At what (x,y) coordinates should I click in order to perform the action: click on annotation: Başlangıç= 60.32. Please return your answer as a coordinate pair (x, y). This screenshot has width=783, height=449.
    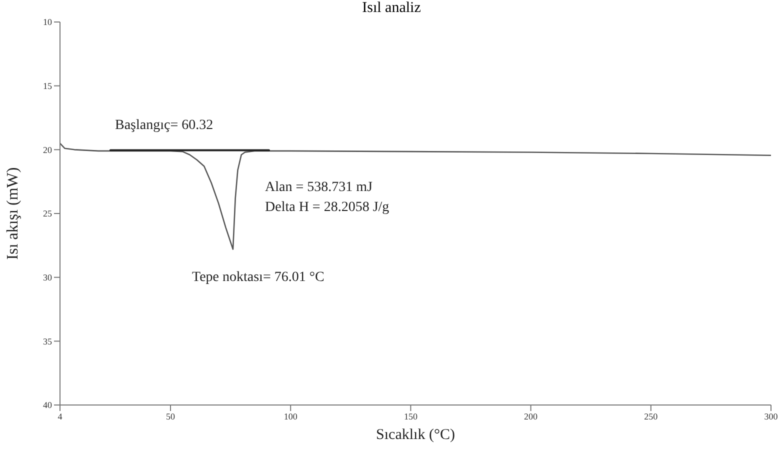
    Looking at the image, I should click on (164, 126).